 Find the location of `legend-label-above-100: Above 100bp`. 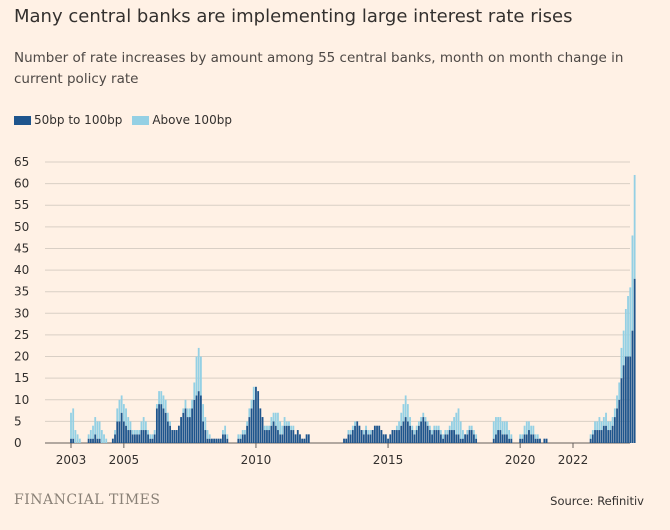

legend-label-above-100: Above 100bp is located at coordinates (192, 120).